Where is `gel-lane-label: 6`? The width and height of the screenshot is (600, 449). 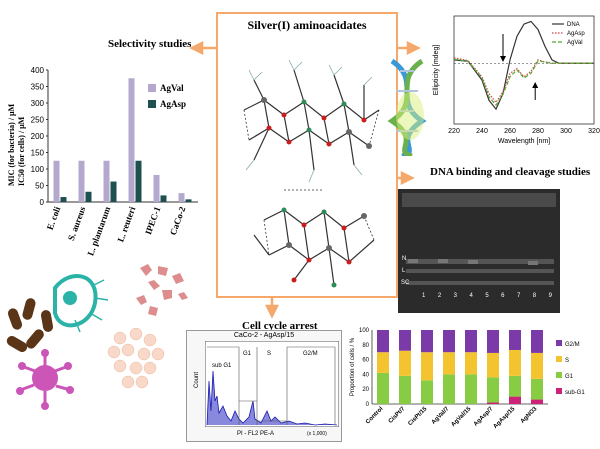
gel-lane-label: 6 is located at coordinates (503, 296).